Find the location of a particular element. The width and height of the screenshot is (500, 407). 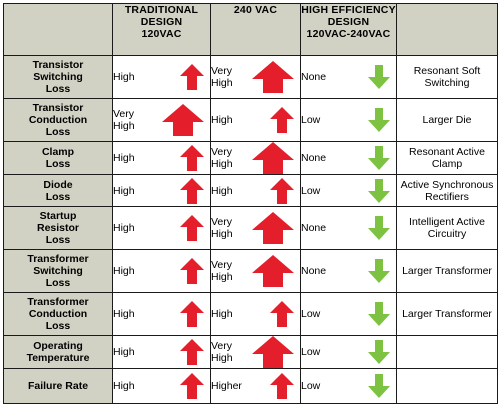

table-row: Failure Rate High Higher Low is located at coordinates (250, 386).